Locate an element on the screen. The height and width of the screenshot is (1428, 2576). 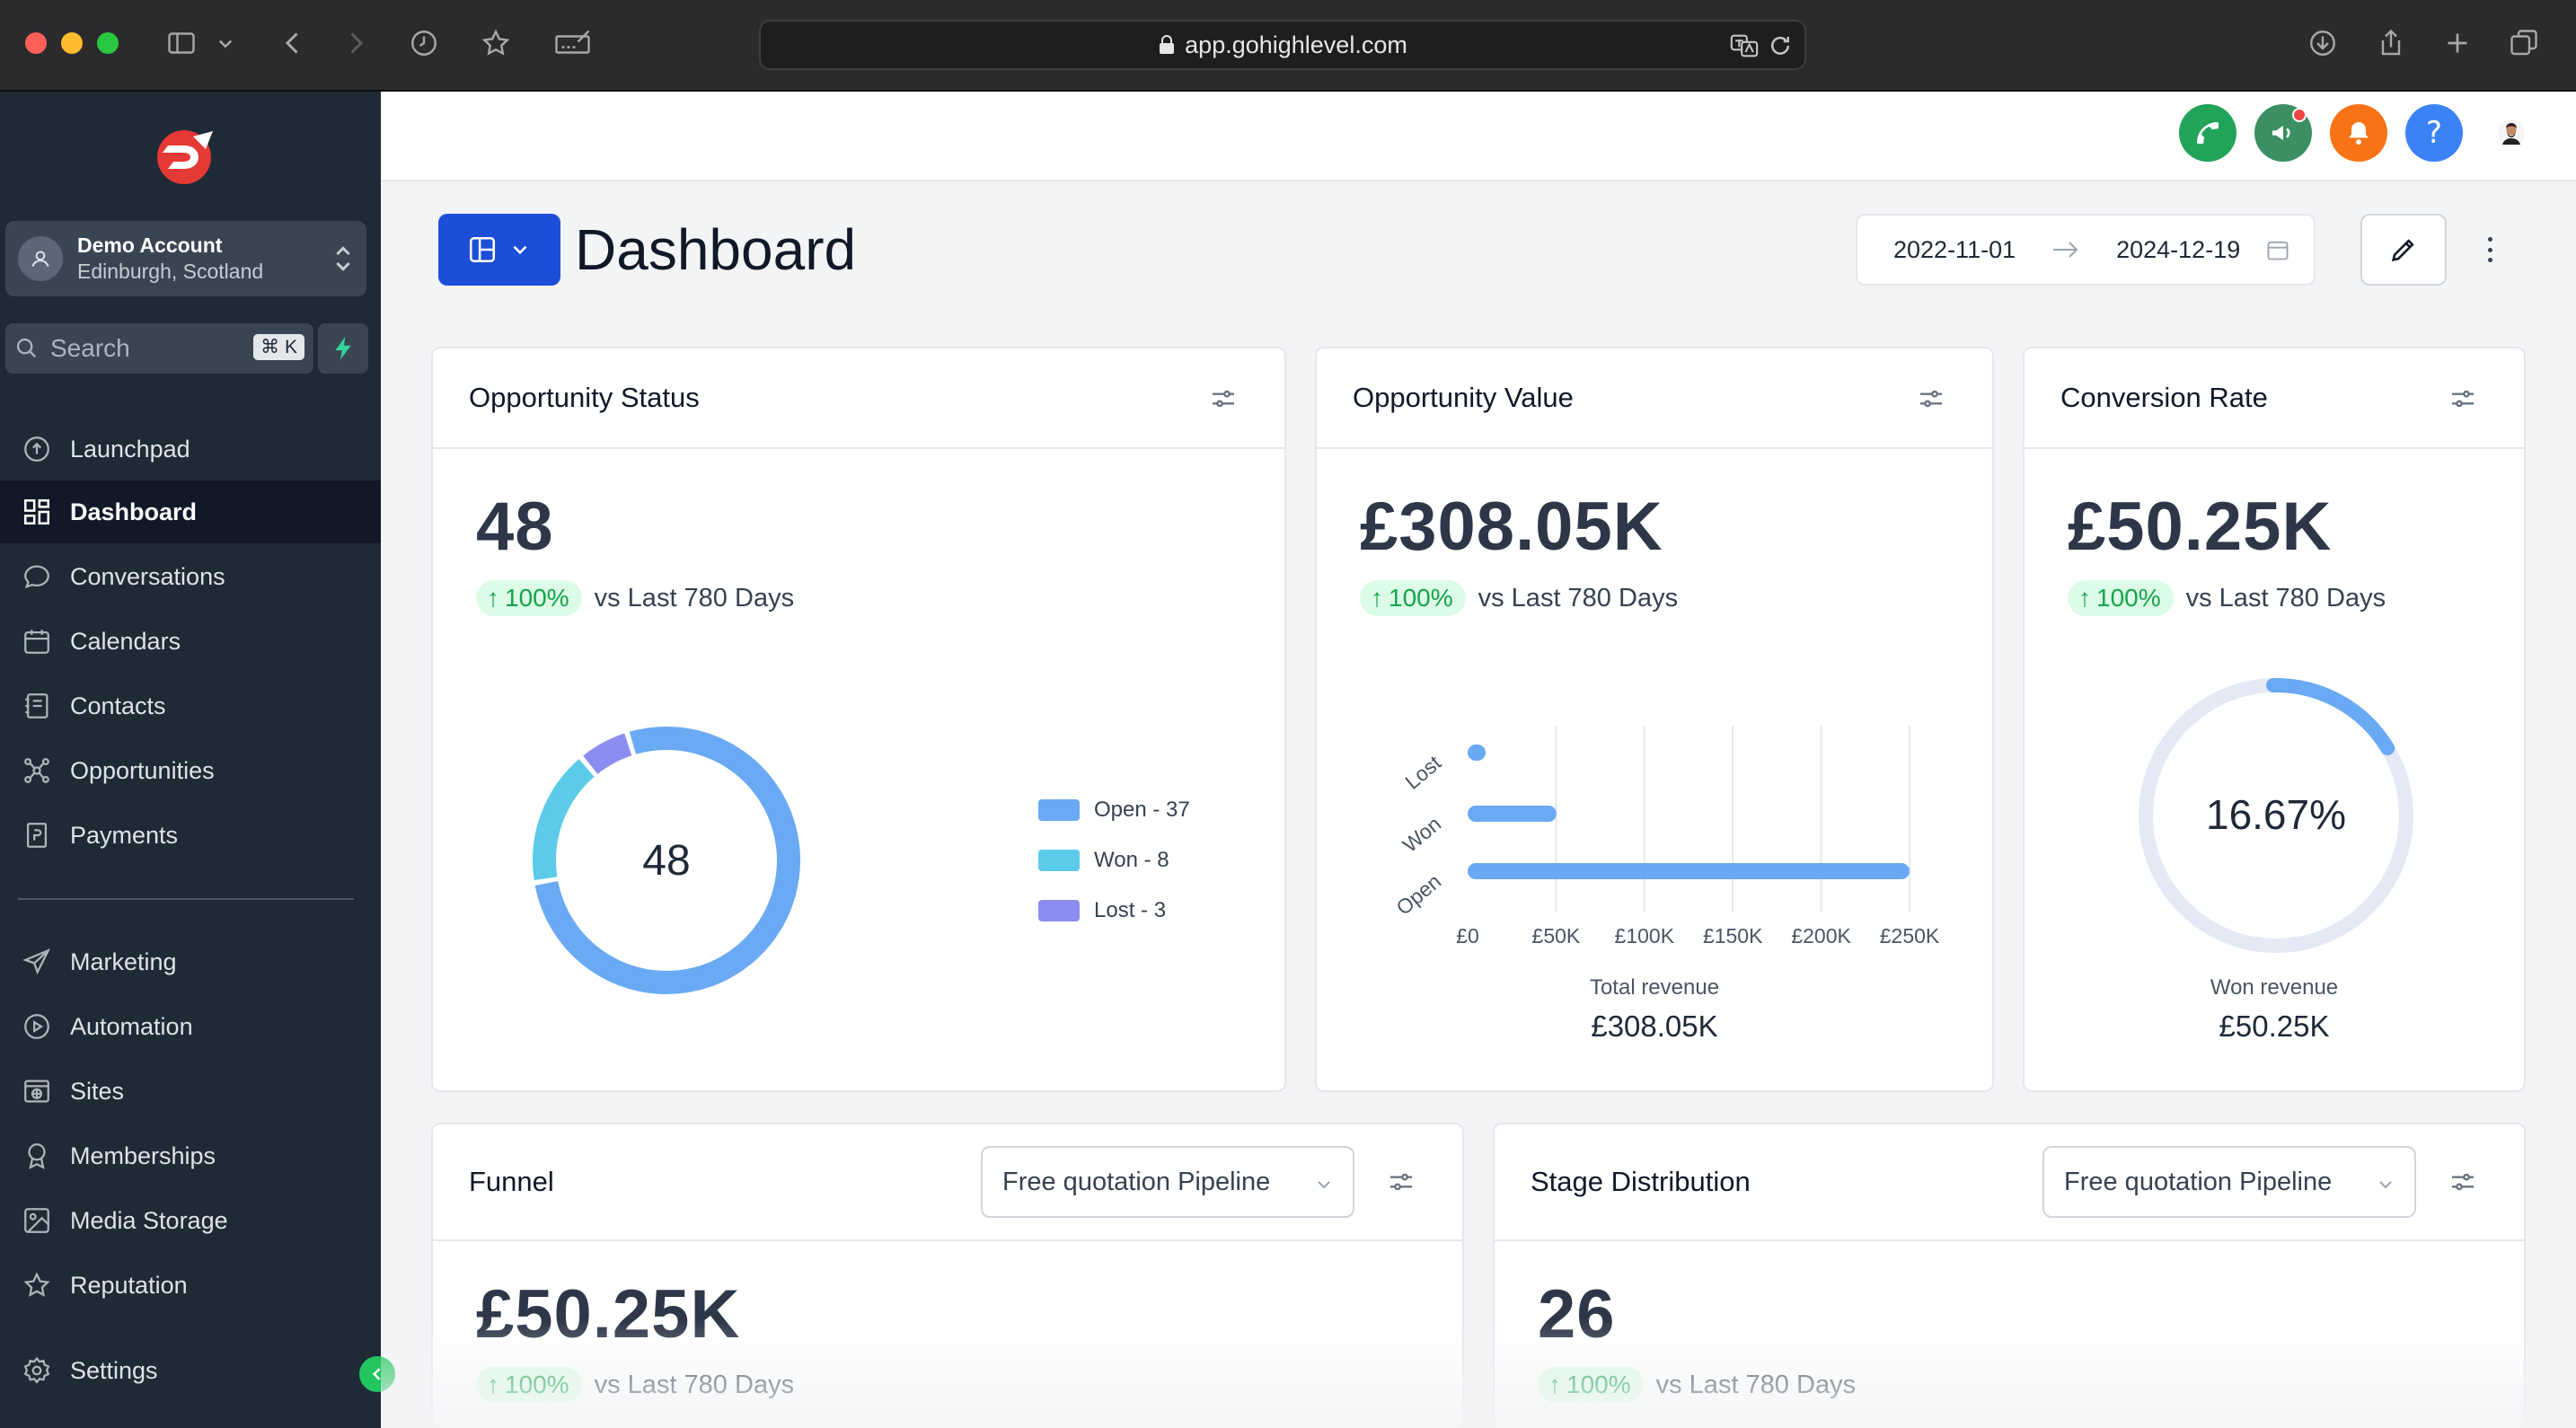
pipeline-select-value: Free quotation Pipeline is located at coordinates (2198, 1181).